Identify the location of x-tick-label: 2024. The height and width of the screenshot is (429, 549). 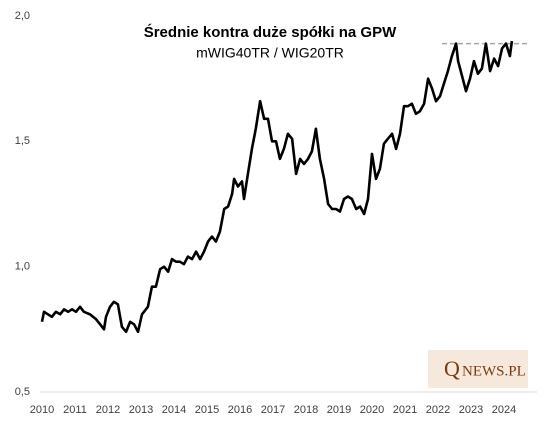
(504, 410).